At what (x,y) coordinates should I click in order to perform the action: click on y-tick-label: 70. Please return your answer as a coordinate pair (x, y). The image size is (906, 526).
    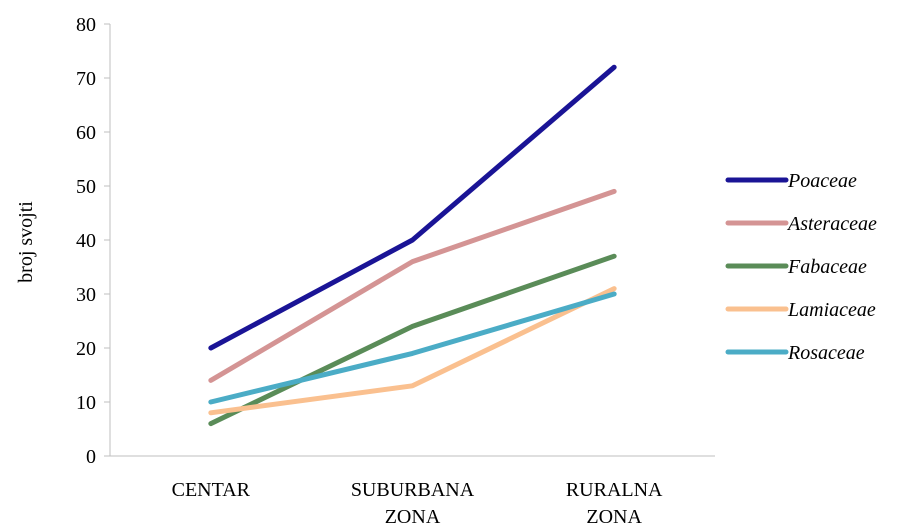
    Looking at the image, I should click on (86, 79).